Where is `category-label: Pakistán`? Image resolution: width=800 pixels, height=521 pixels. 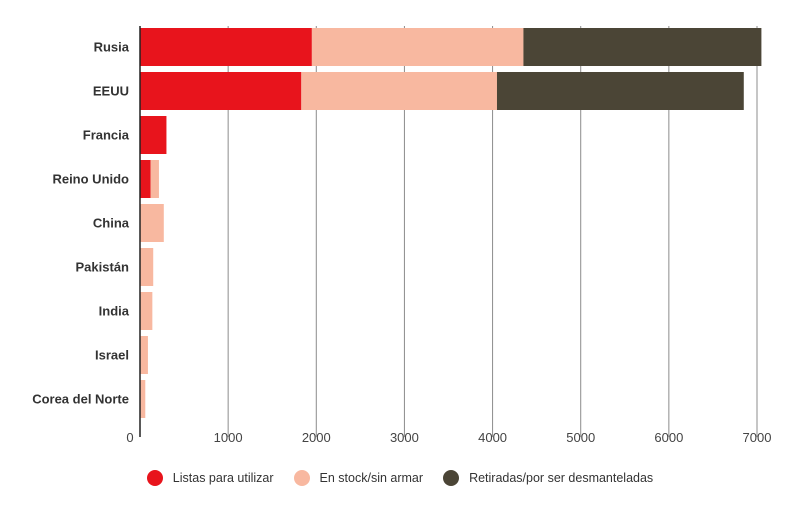 category-label: Pakistán is located at coordinates (103, 267).